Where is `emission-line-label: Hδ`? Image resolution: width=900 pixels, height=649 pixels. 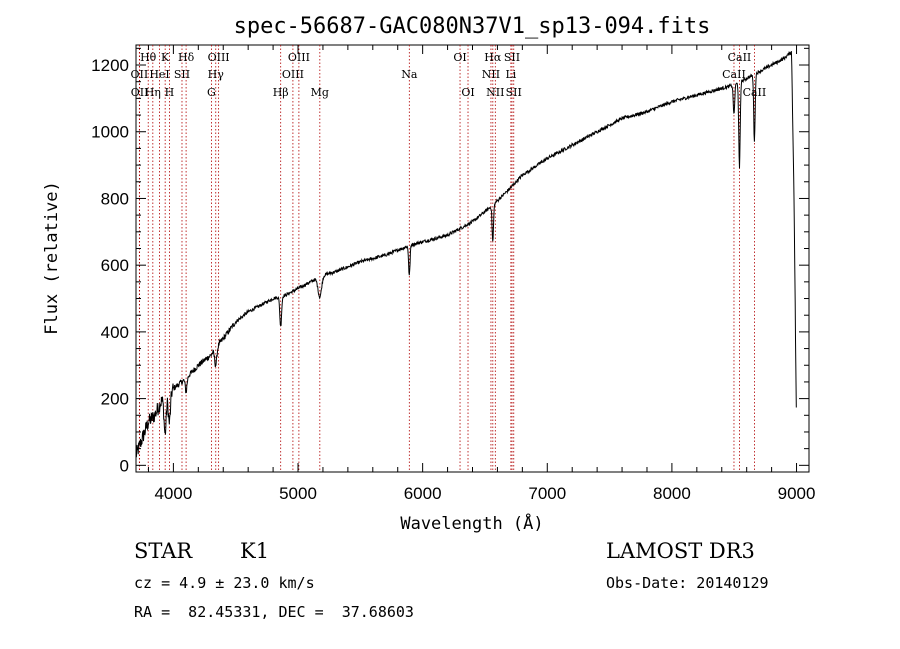
emission-line-label: Hδ is located at coordinates (186, 57).